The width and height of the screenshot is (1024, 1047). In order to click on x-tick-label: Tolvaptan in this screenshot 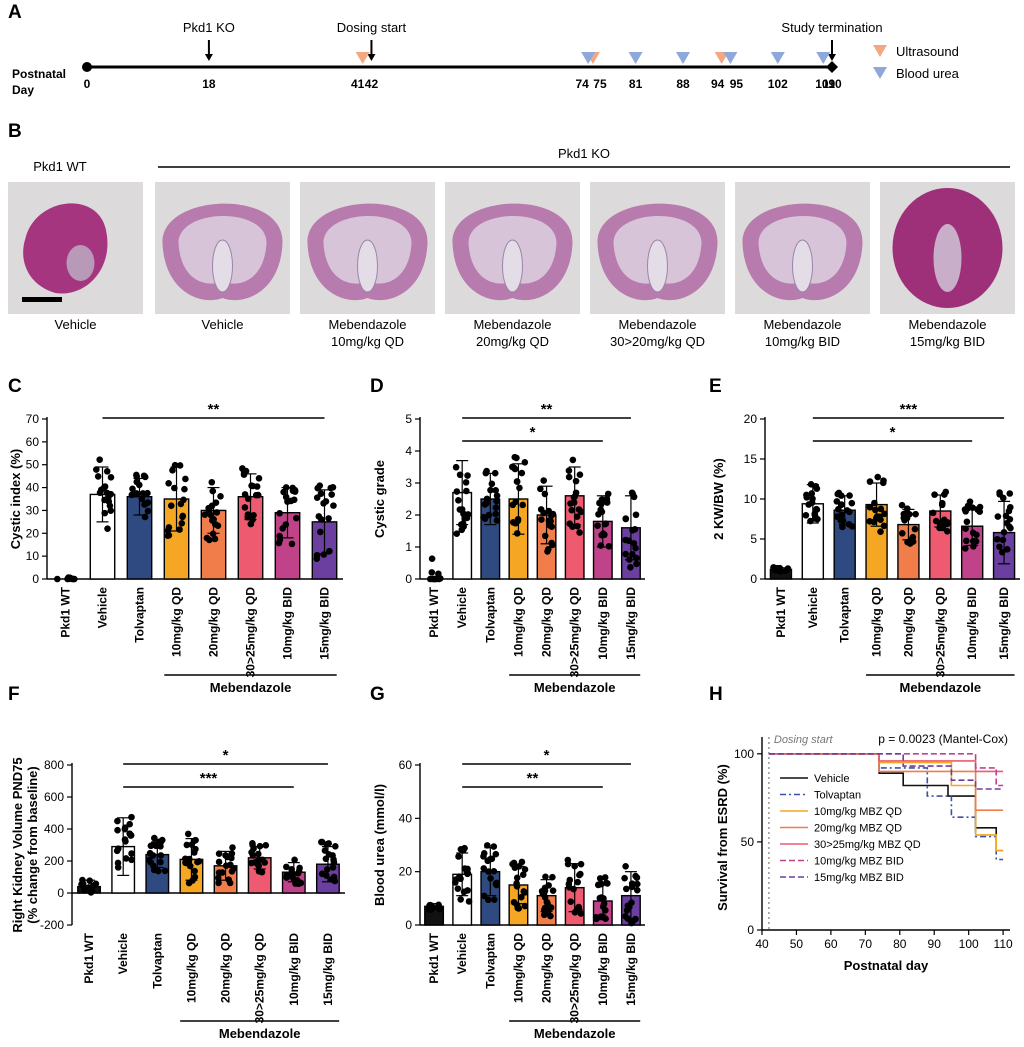, I will do `click(490, 615)`.